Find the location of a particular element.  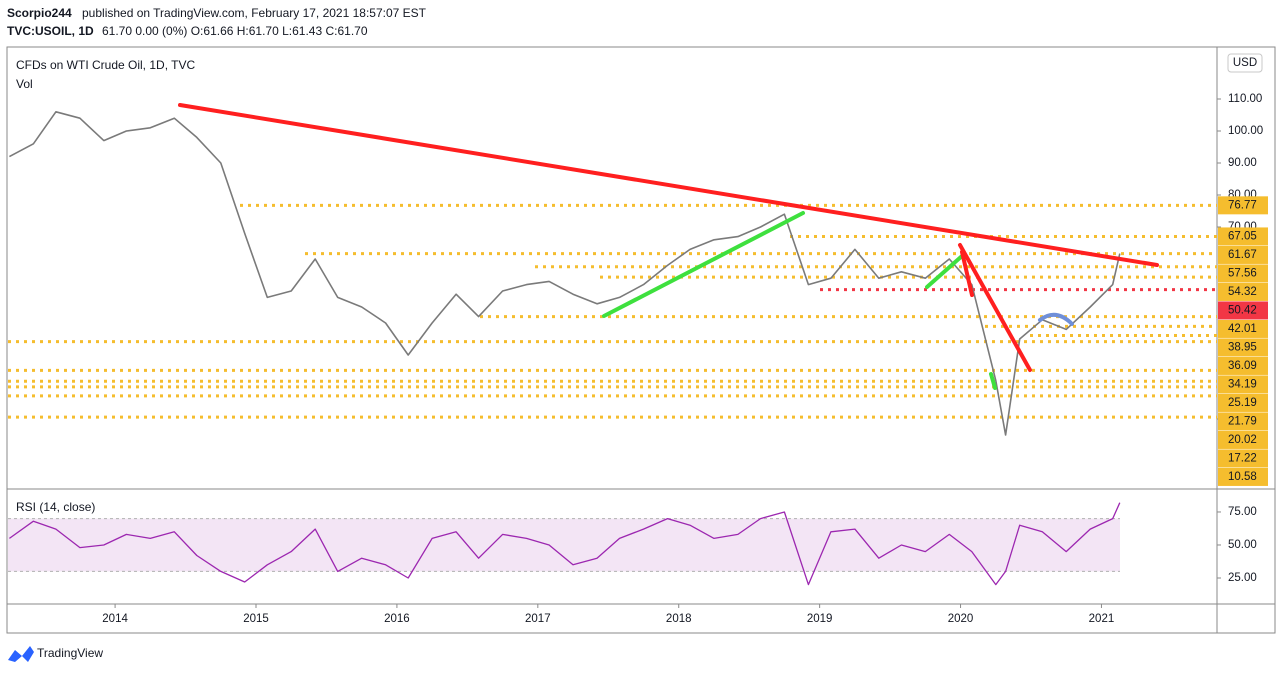

level-label: 50.42 is located at coordinates (1242, 310).